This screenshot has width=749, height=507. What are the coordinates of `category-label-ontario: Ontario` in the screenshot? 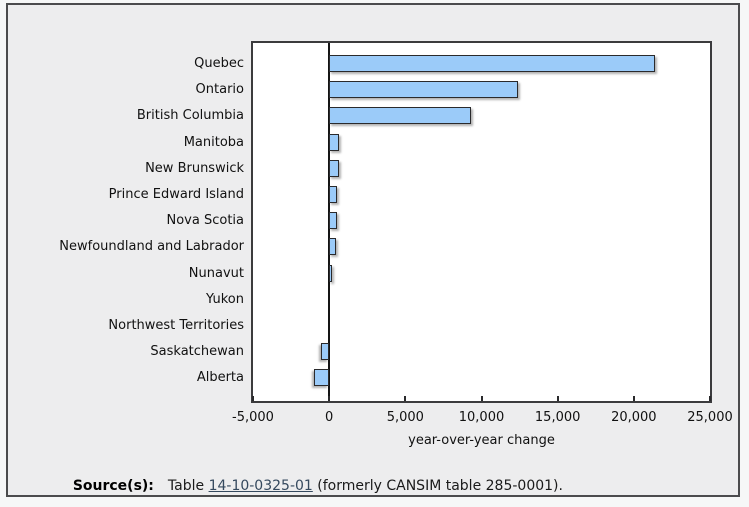 It's located at (219, 90).